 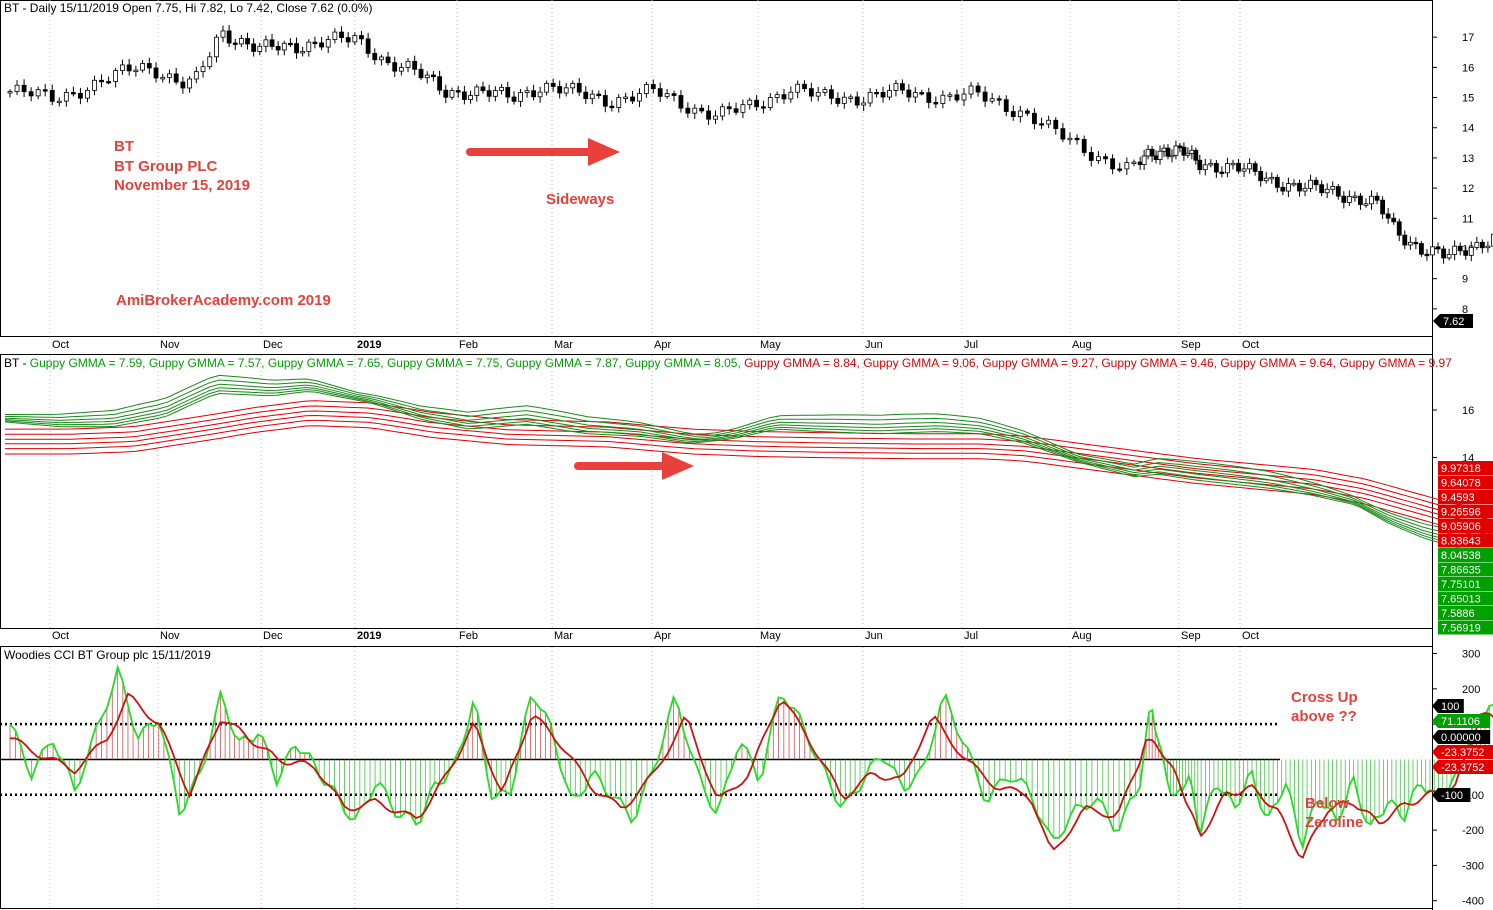 I want to click on legend-item: Guppy GMMA = 9.64,, so click(x=1279, y=363).